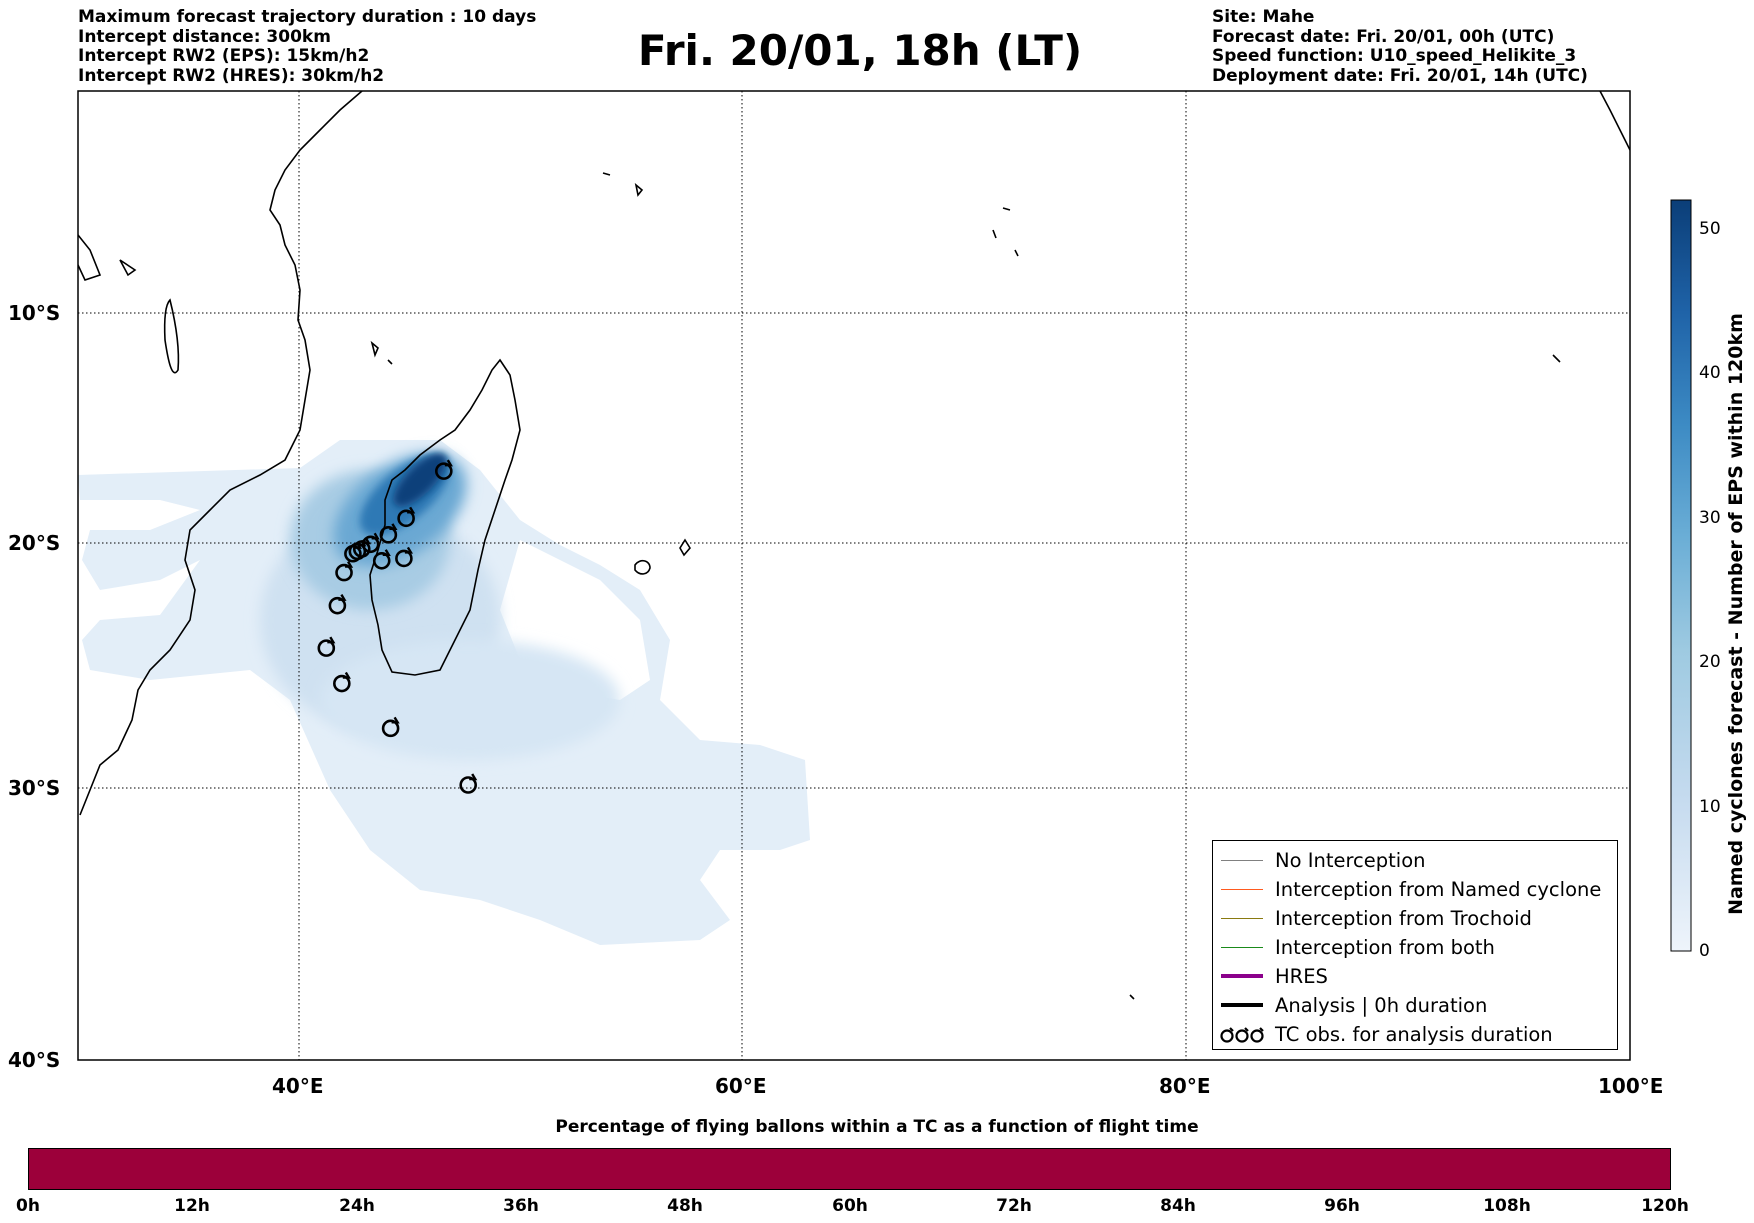  I want to click on legend-item-trochoid: Interception from Trochoid, so click(1415, 918).